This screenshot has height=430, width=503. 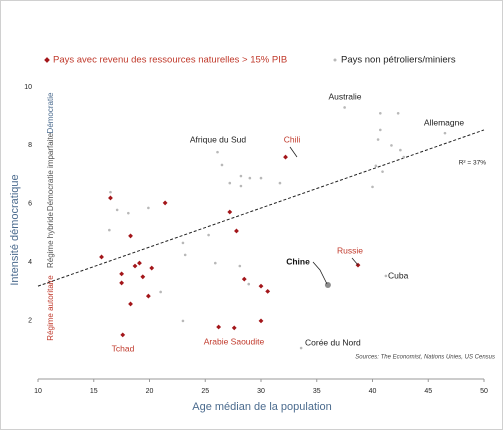 I want to click on annotation: Arabie Saoudite, so click(x=234, y=341).